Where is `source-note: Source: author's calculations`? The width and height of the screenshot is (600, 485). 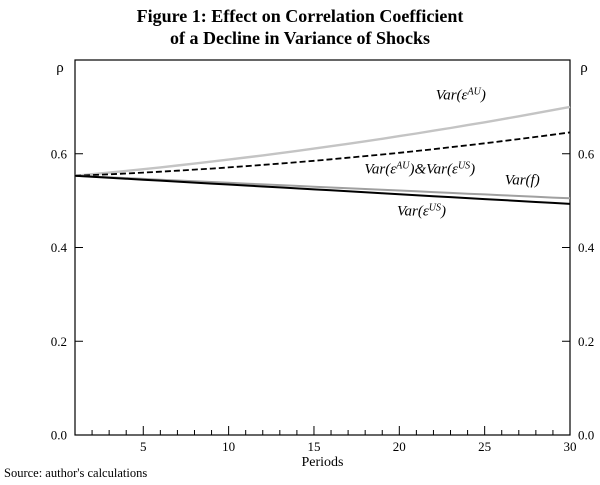
source-note: Source: author's calculations is located at coordinates (76, 473).